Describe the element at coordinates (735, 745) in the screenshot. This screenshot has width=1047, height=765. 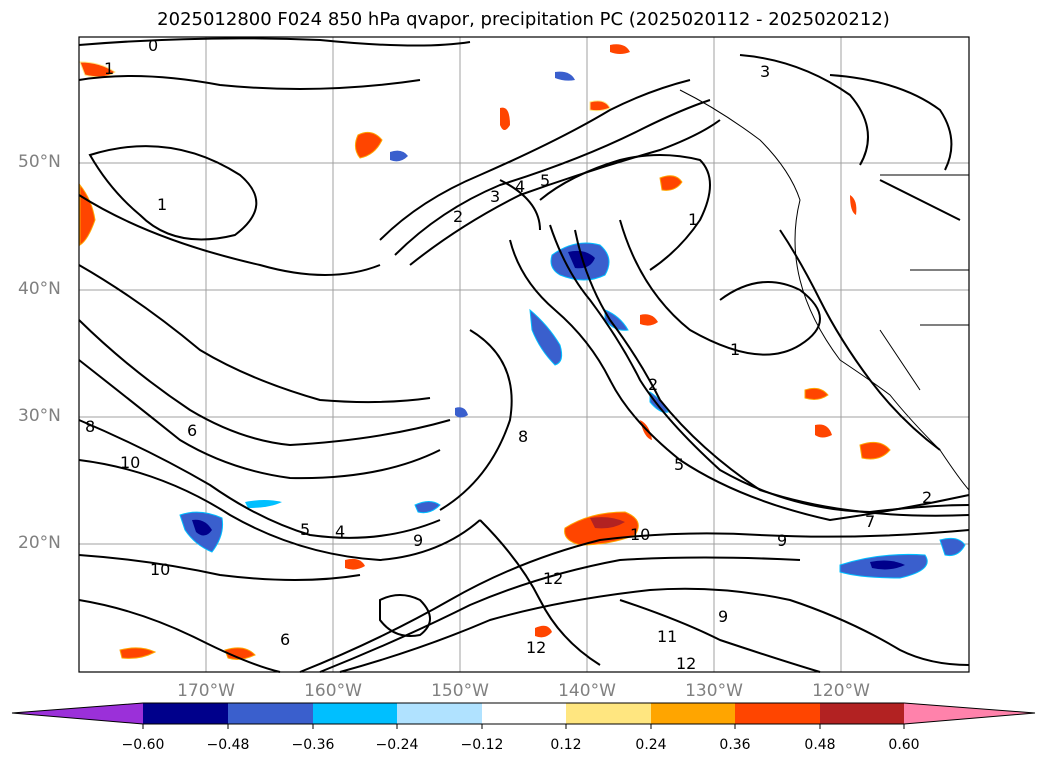
I see `colorbar-tick-label: 0.36` at that location.